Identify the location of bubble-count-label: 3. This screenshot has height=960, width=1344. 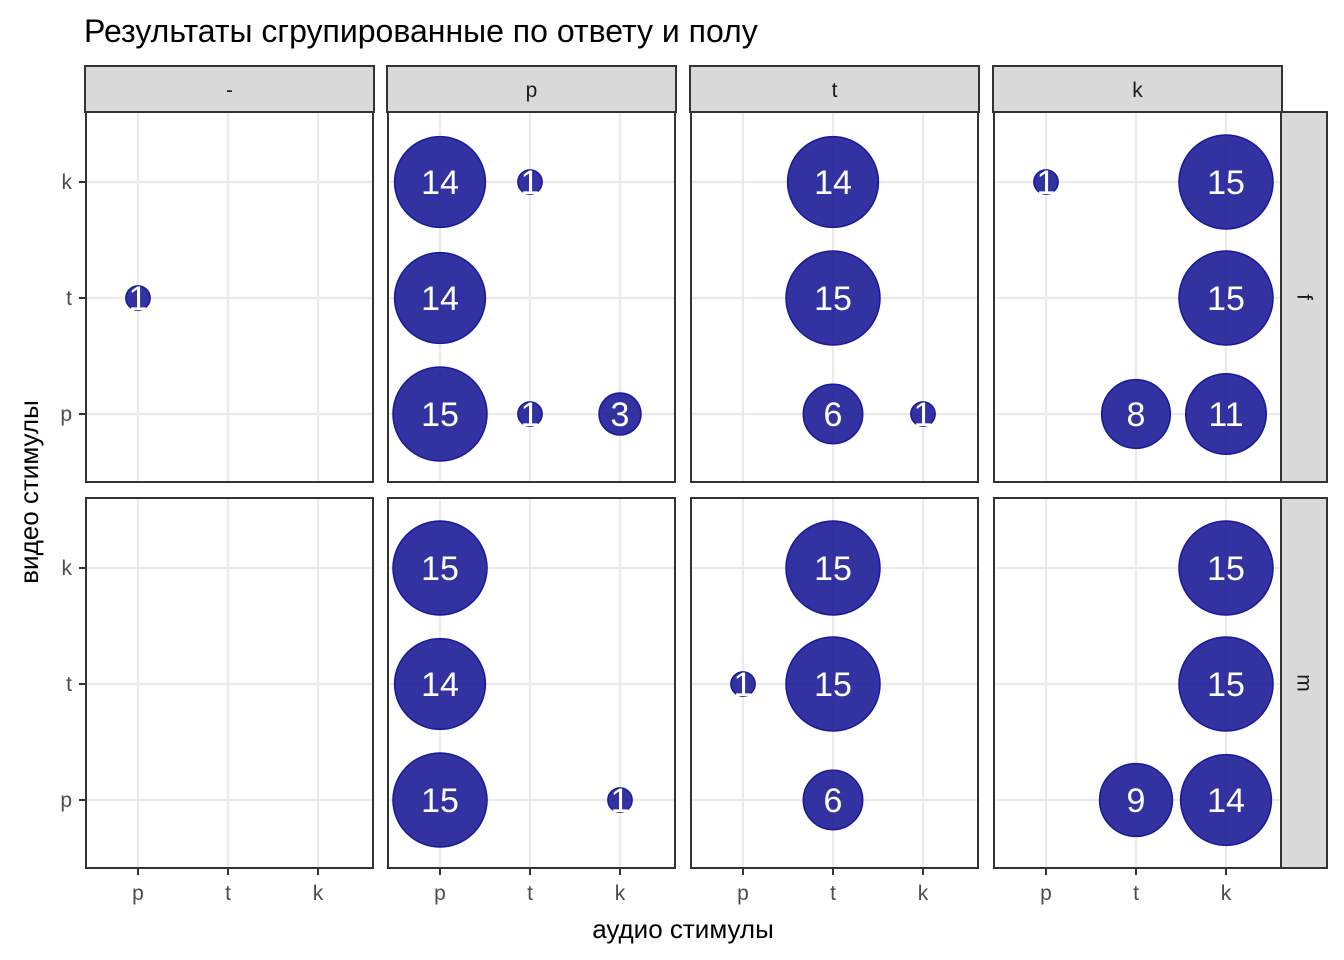
(620, 415).